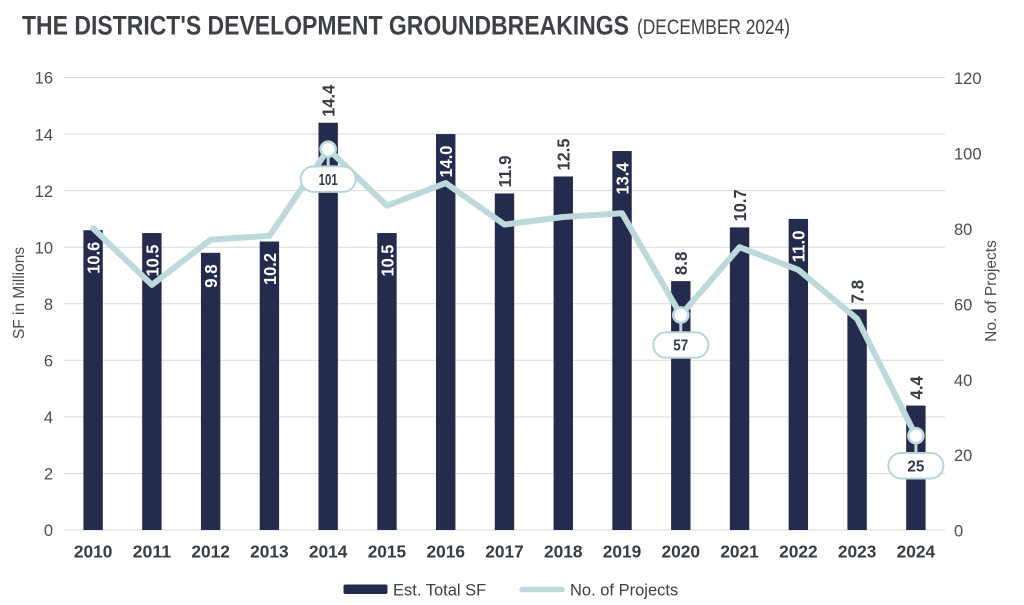 The height and width of the screenshot is (605, 1024). Describe the element at coordinates (739, 552) in the screenshot. I see `svg-text: 2021` at that location.